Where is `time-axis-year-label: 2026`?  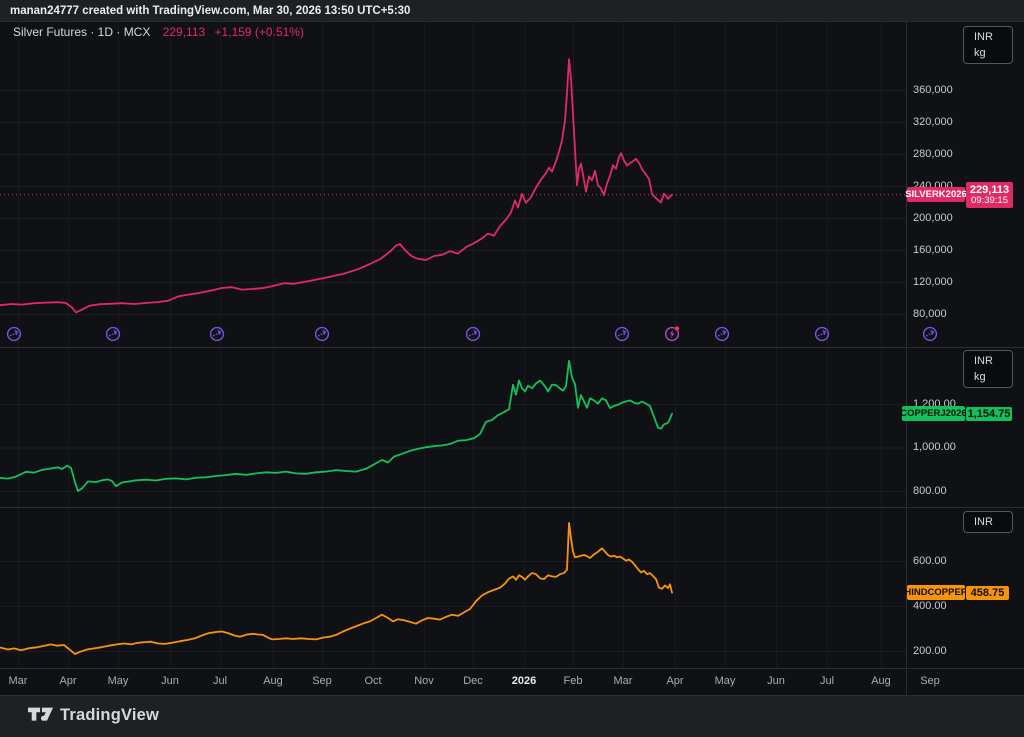
time-axis-year-label: 2026 is located at coordinates (524, 681).